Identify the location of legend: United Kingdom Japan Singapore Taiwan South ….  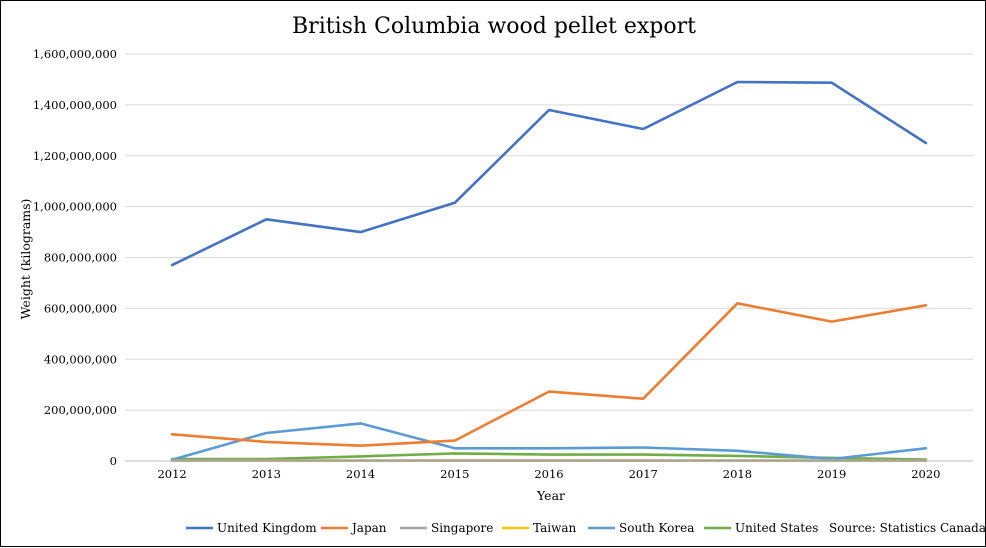
(502, 528).